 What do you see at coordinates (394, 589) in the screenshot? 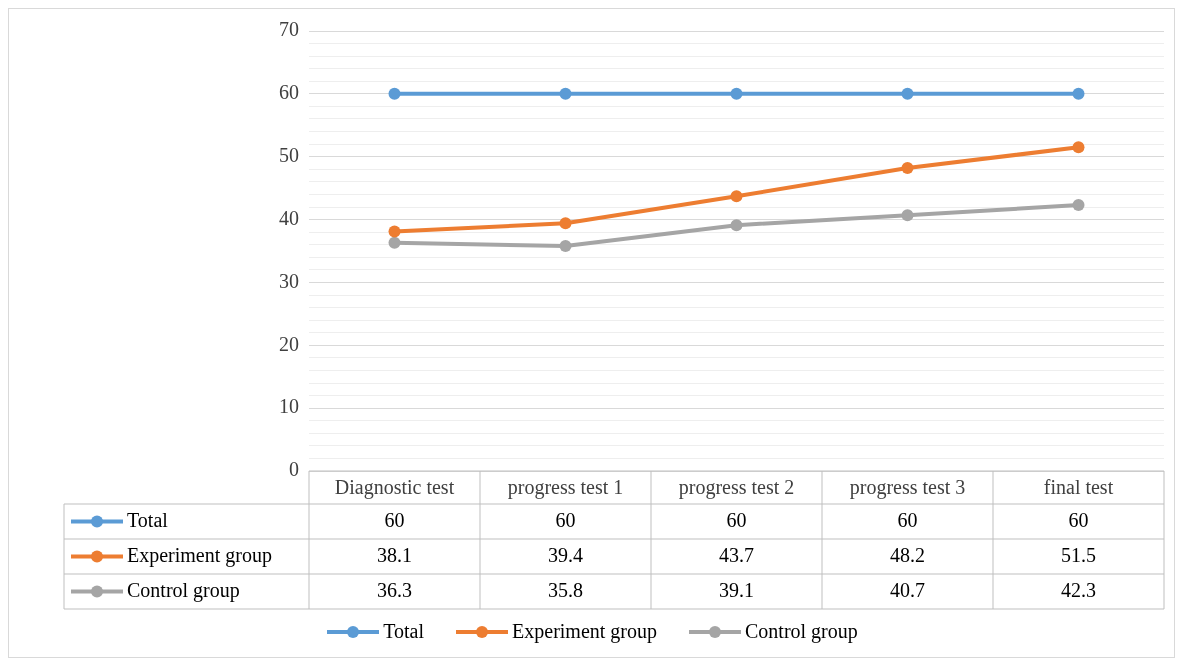
I see `data-label: 36.3` at bounding box center [394, 589].